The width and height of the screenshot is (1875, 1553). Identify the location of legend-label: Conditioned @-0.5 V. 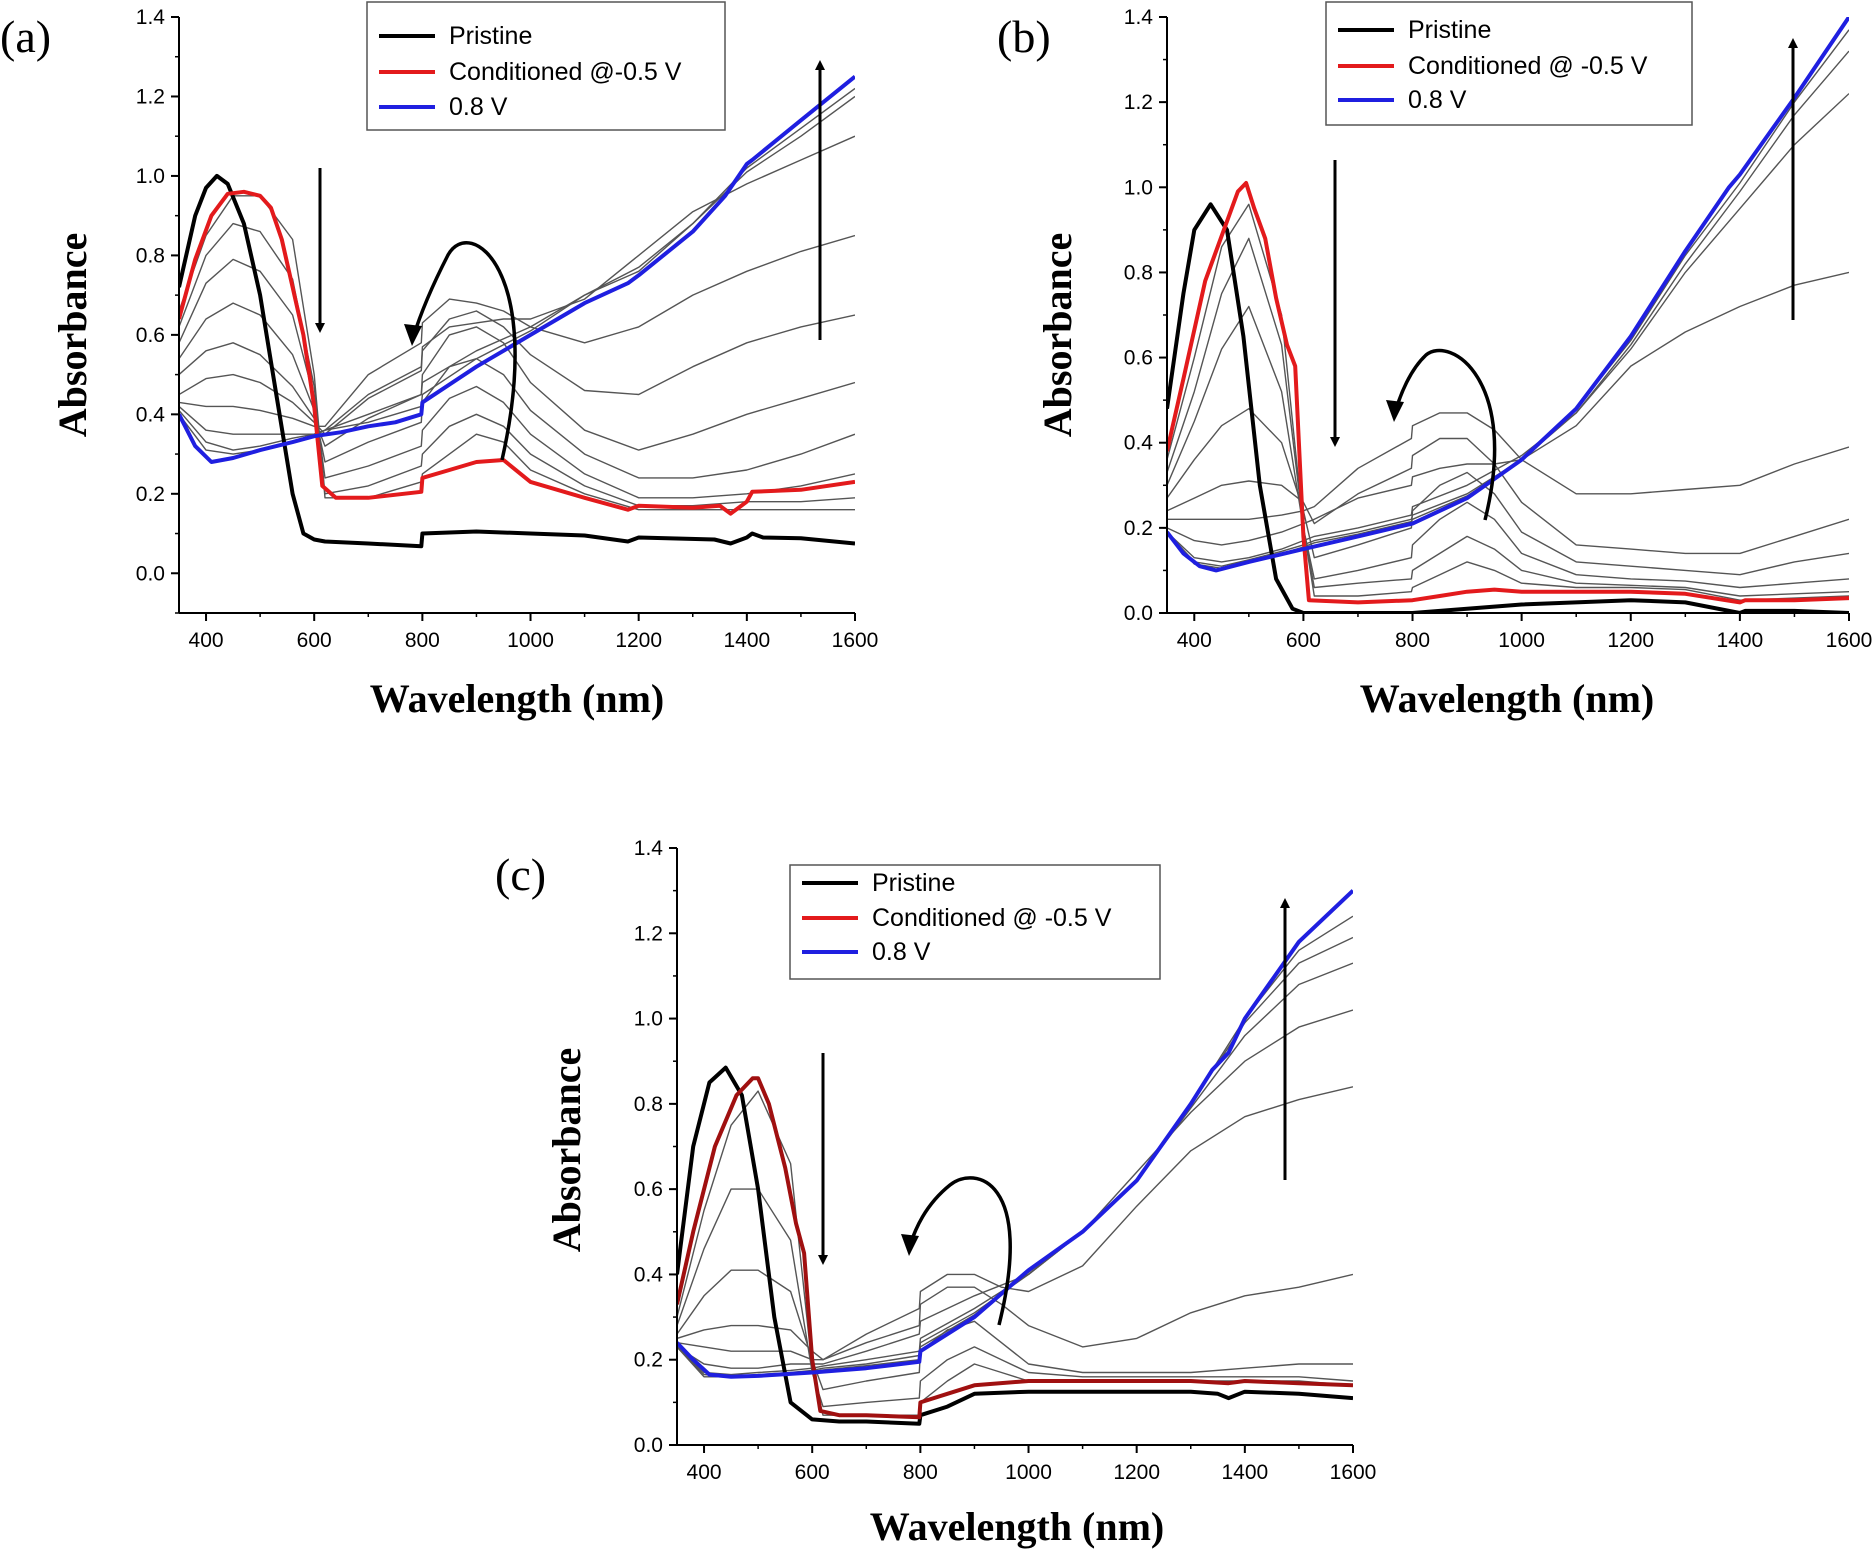
(565, 72).